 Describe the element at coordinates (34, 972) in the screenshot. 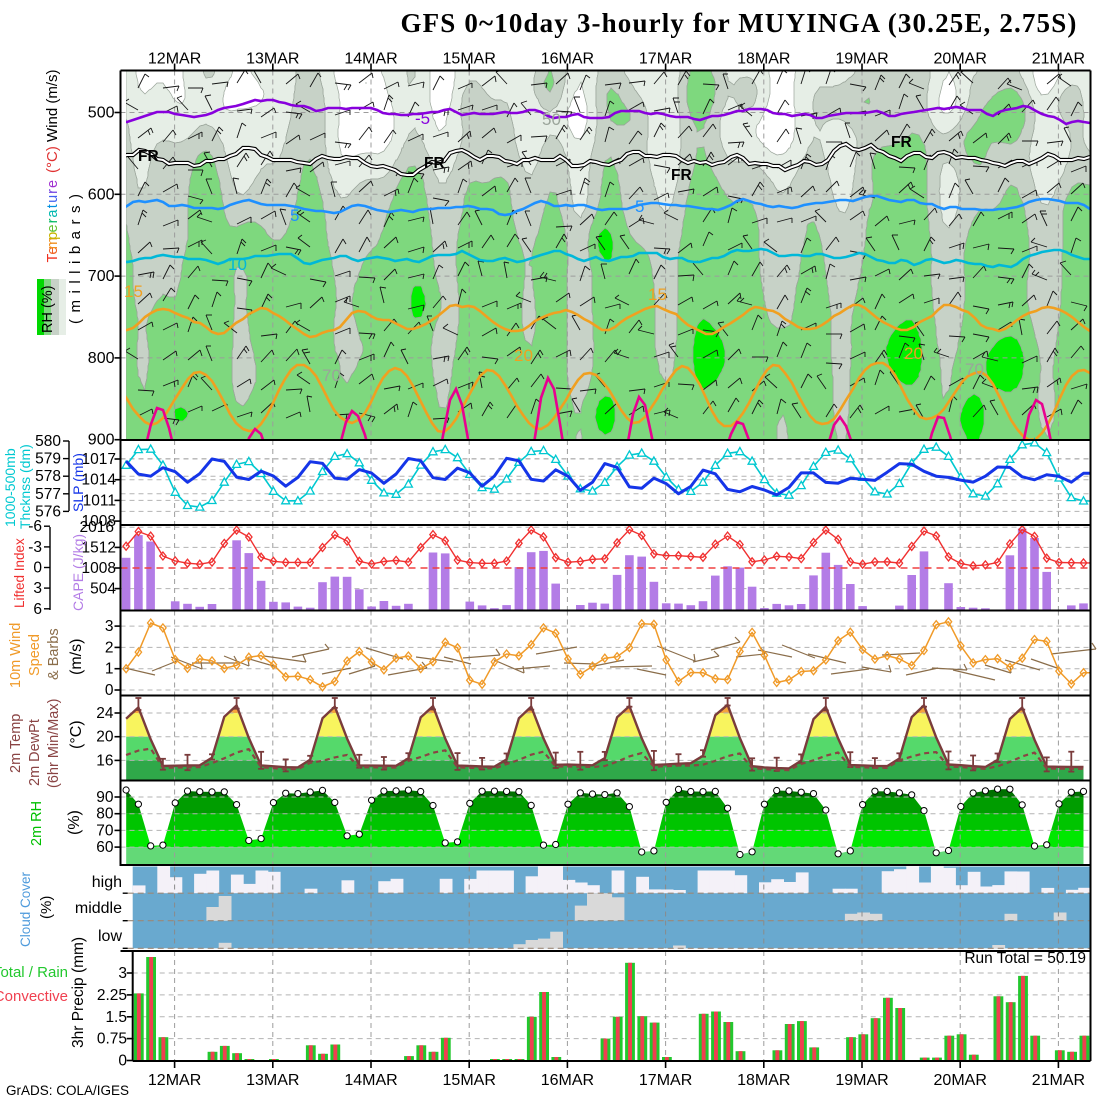

I see `svg-text: Total / Rain` at that location.